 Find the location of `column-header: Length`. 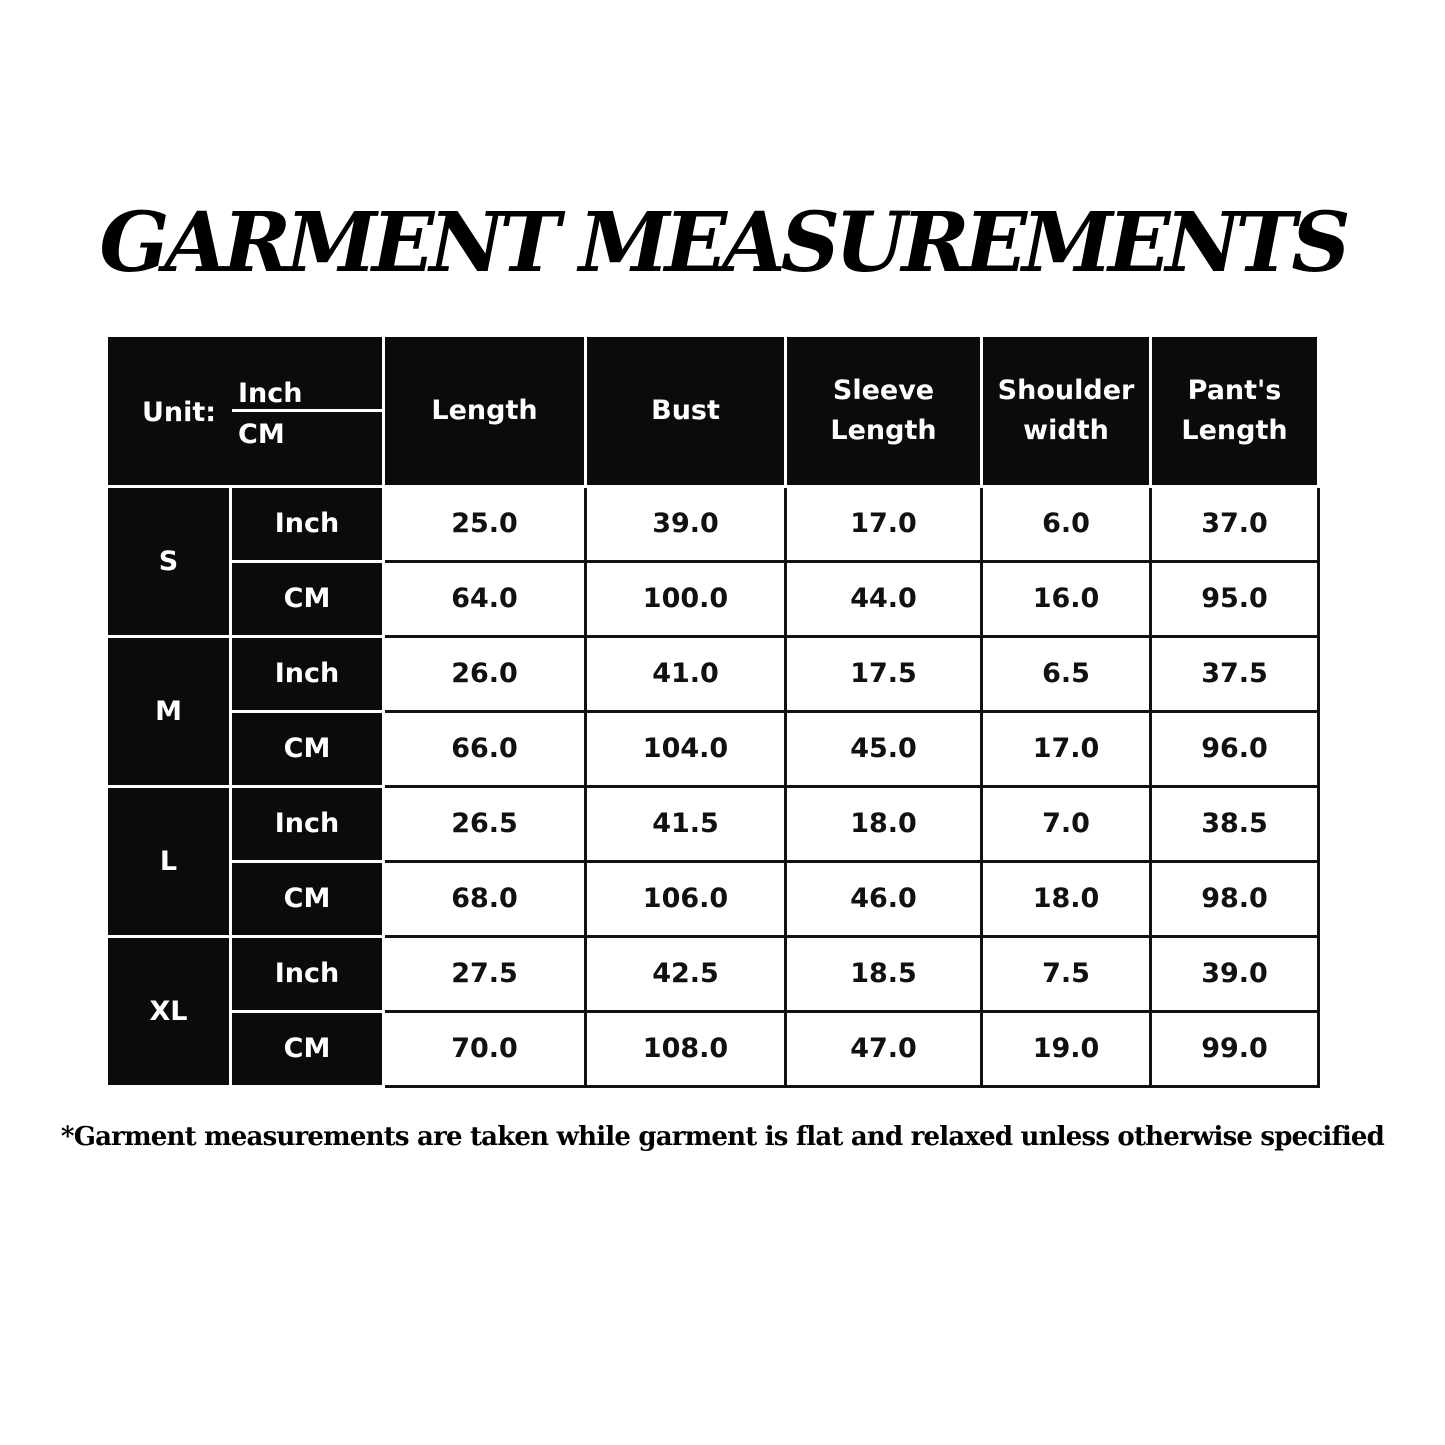

column-header: Length is located at coordinates (486, 412).